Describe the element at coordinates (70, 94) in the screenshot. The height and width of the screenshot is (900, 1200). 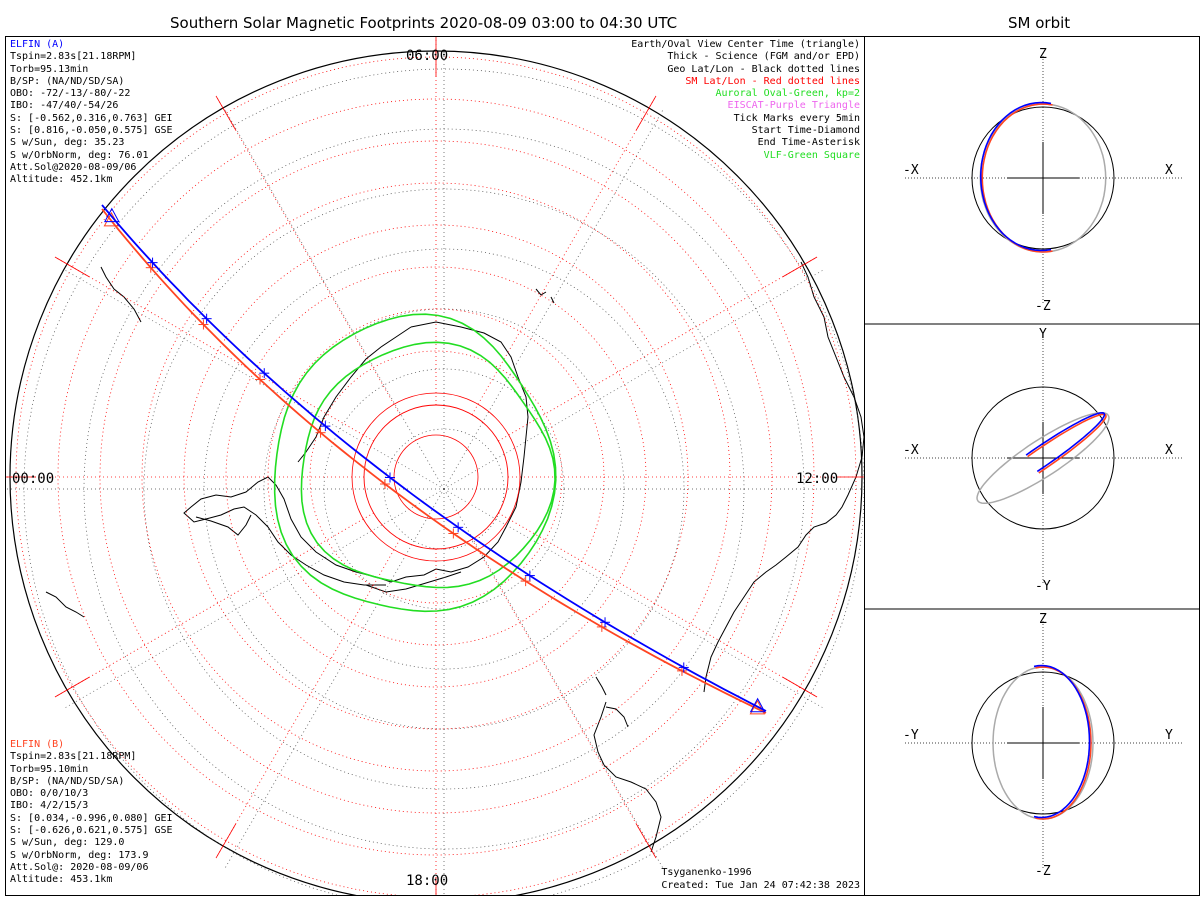
I see `elfin-a-info-line: OBO: -72/-13/-80/-22` at that location.